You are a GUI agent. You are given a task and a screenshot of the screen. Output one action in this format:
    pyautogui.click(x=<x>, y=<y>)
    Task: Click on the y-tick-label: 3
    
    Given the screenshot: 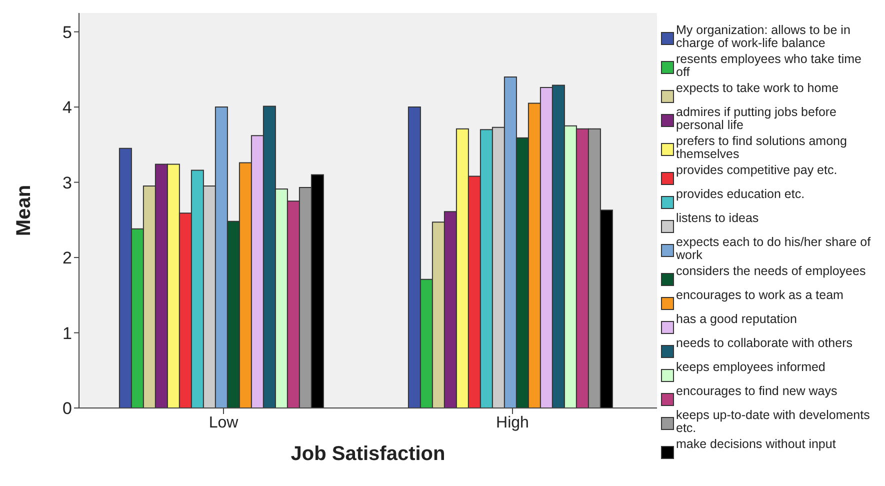 What is the action you would take?
    pyautogui.click(x=67, y=182)
    